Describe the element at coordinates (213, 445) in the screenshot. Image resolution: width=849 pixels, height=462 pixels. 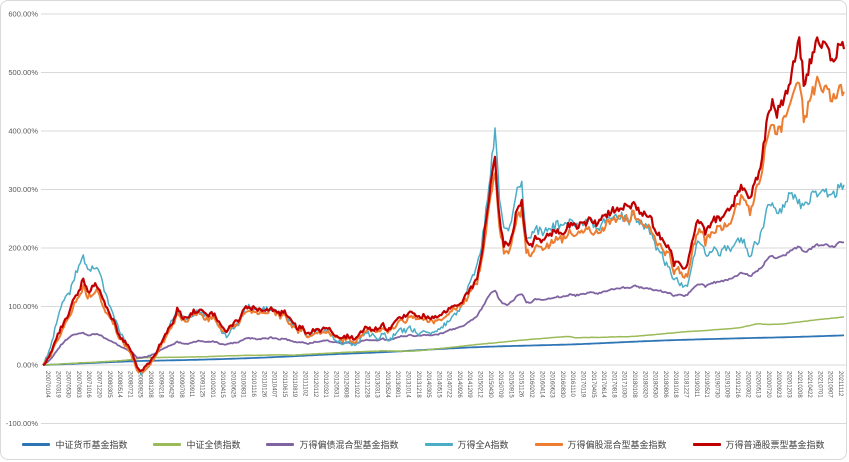
I see `legend-label: 中证全债指数` at that location.